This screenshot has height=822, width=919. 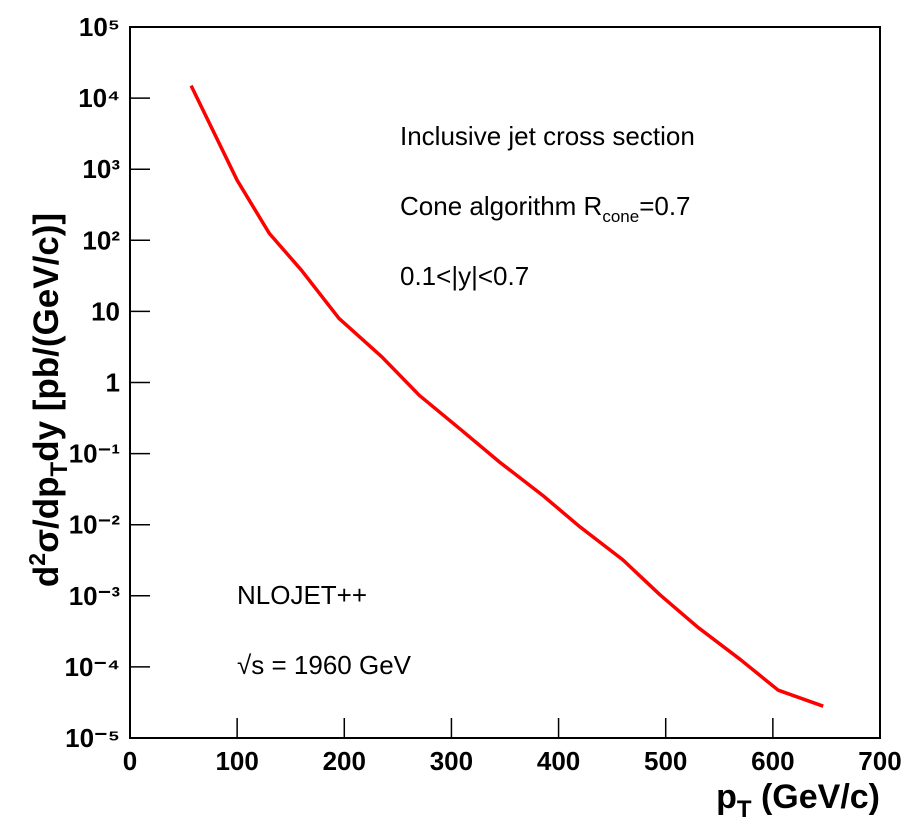 What do you see at coordinates (99, 27) in the screenshot?
I see `y-tick-label: 10⁵` at bounding box center [99, 27].